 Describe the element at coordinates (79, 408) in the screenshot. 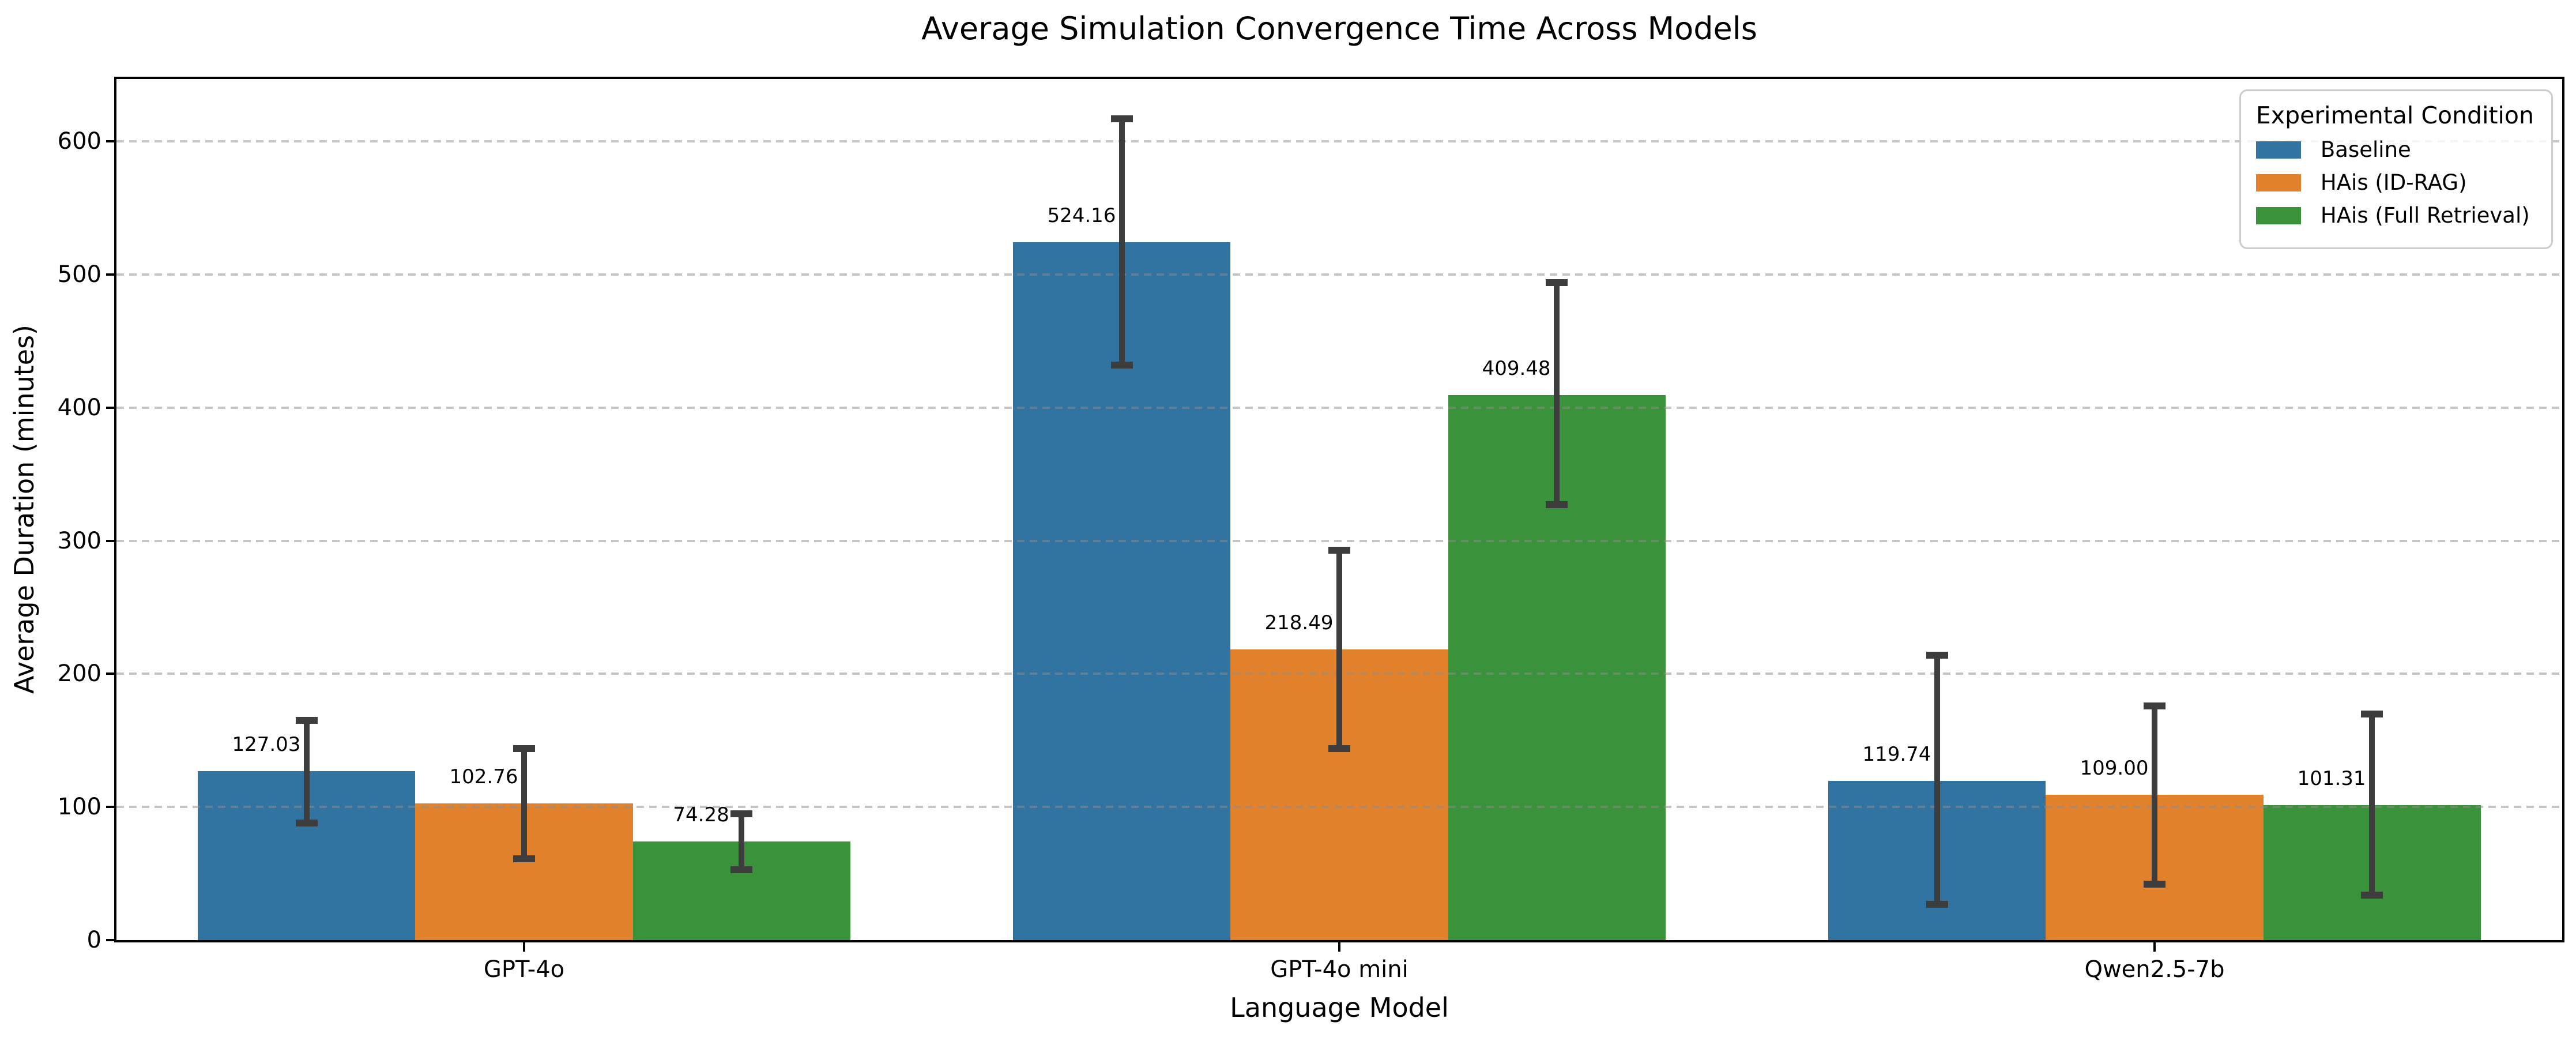

I see `y-tick-label: 400` at that location.